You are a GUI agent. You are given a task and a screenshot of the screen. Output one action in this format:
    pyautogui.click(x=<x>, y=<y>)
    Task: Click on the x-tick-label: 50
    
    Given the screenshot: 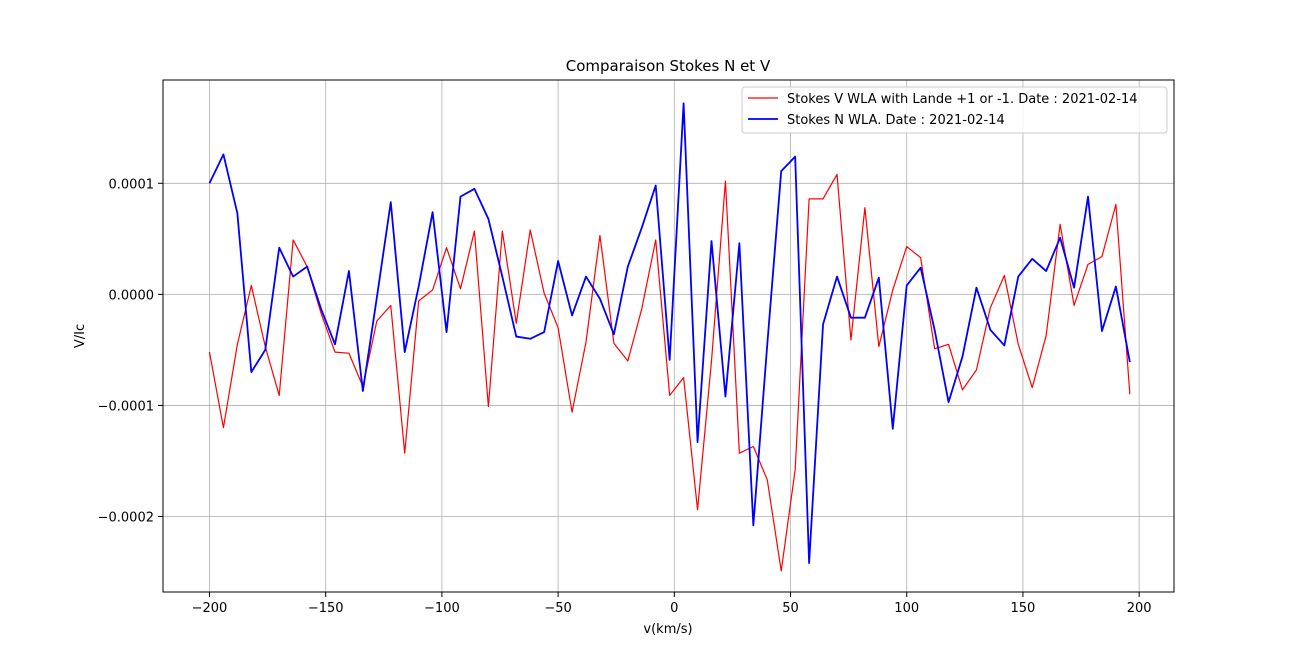 What is the action you would take?
    pyautogui.click(x=790, y=608)
    